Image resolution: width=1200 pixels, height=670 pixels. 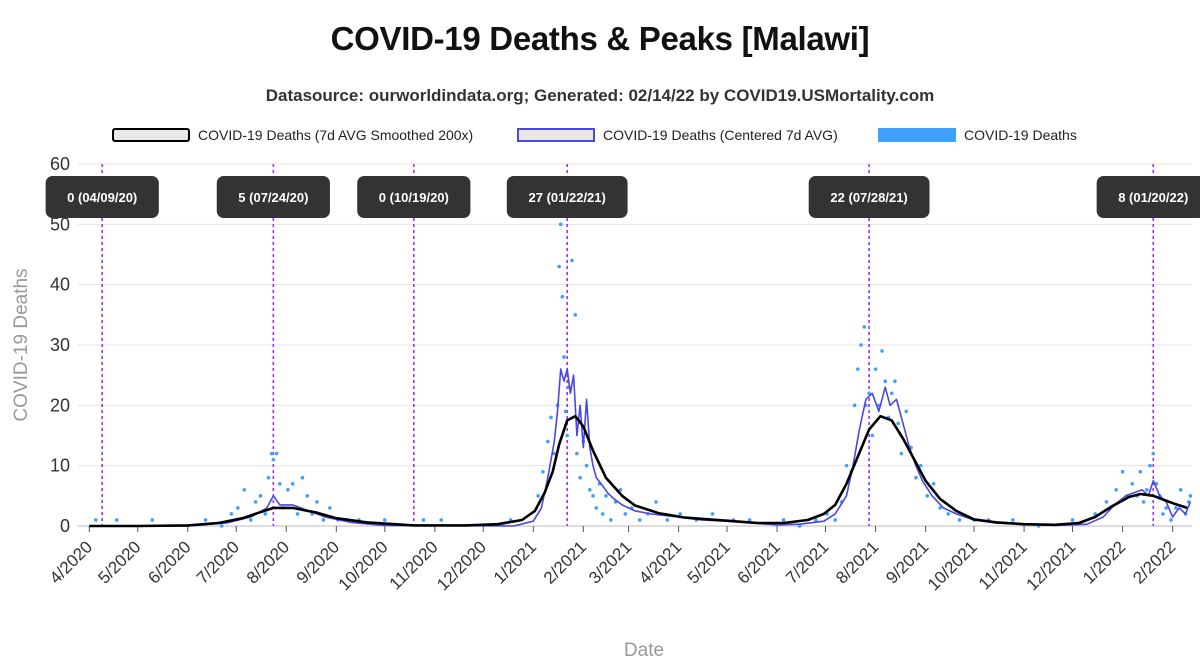 I want to click on x-tick-label: 4/2020, so click(x=71, y=562).